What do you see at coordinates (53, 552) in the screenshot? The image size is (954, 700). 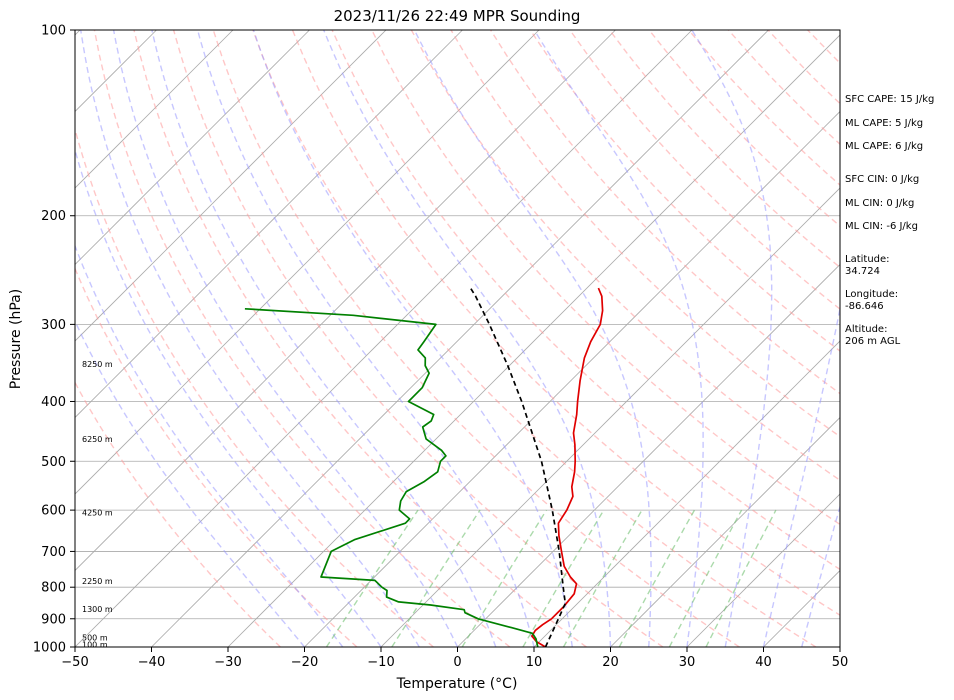 I see `y-tick-label: 700` at bounding box center [53, 552].